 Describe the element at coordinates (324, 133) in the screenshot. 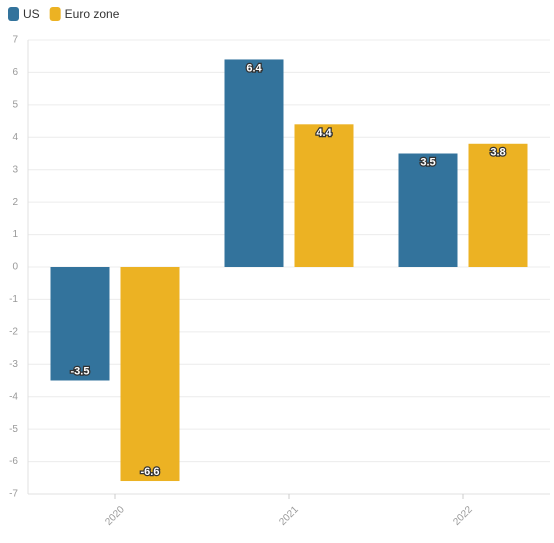

I see `value-label: 4.4` at that location.